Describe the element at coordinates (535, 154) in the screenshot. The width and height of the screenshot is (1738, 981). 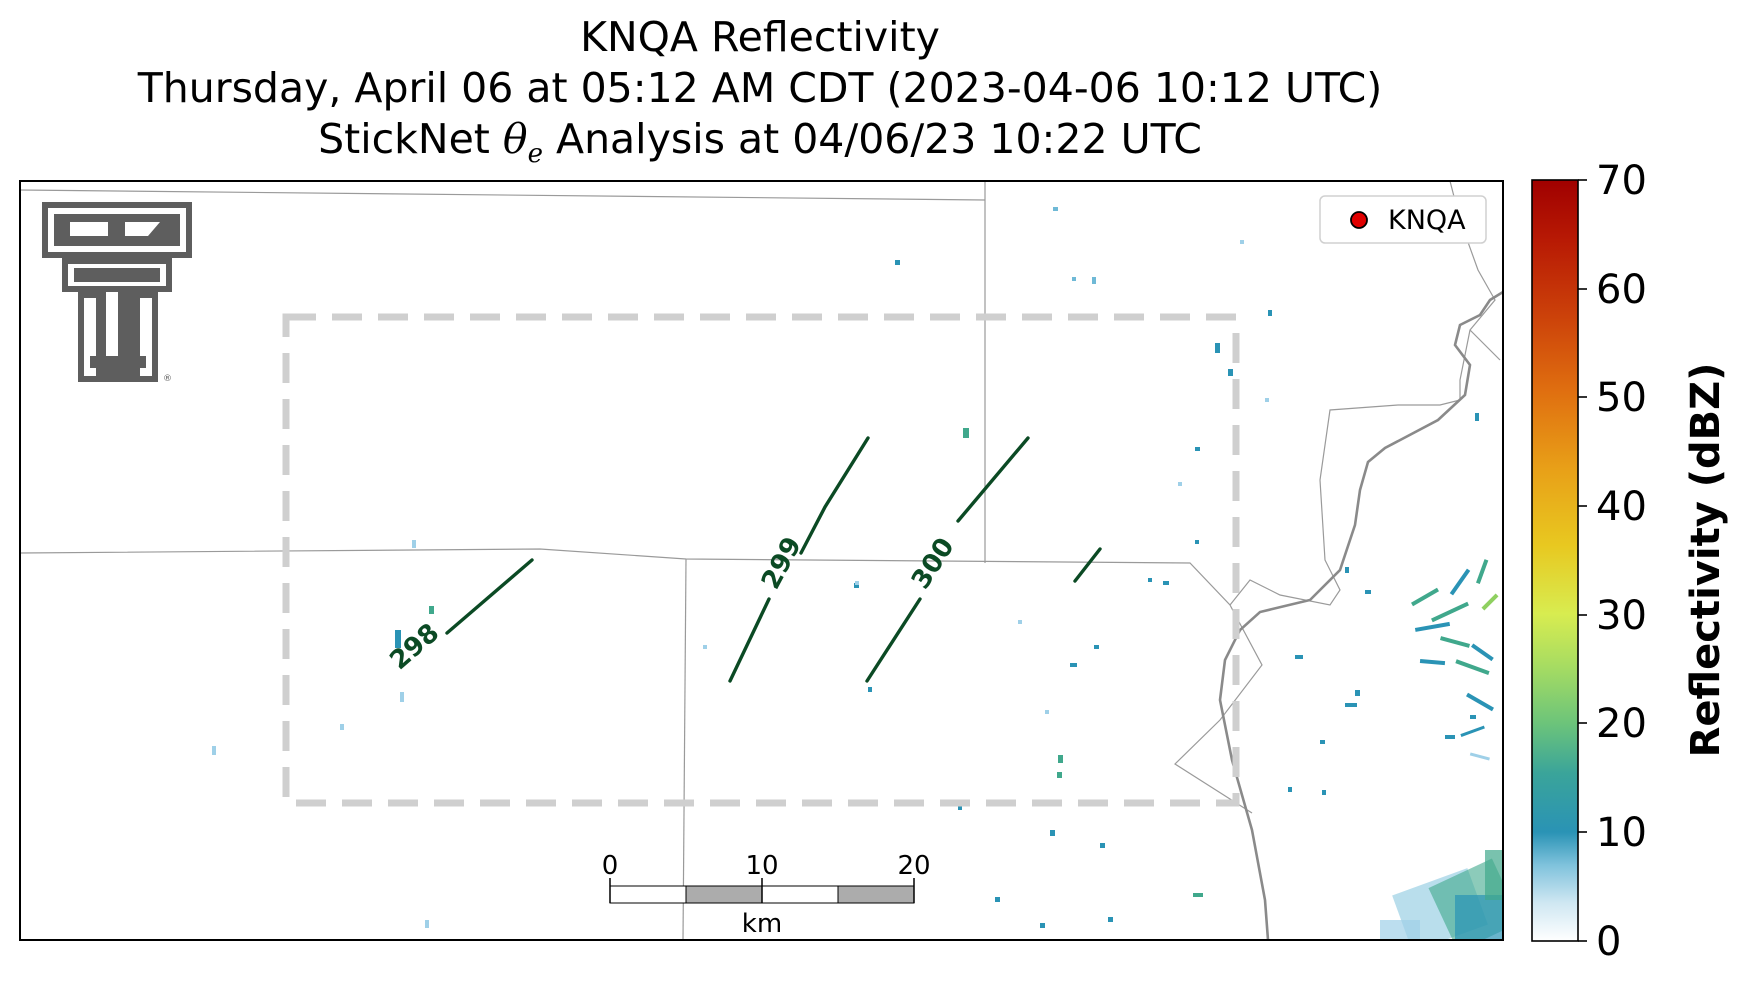
I see `theta-subscript: e` at that location.